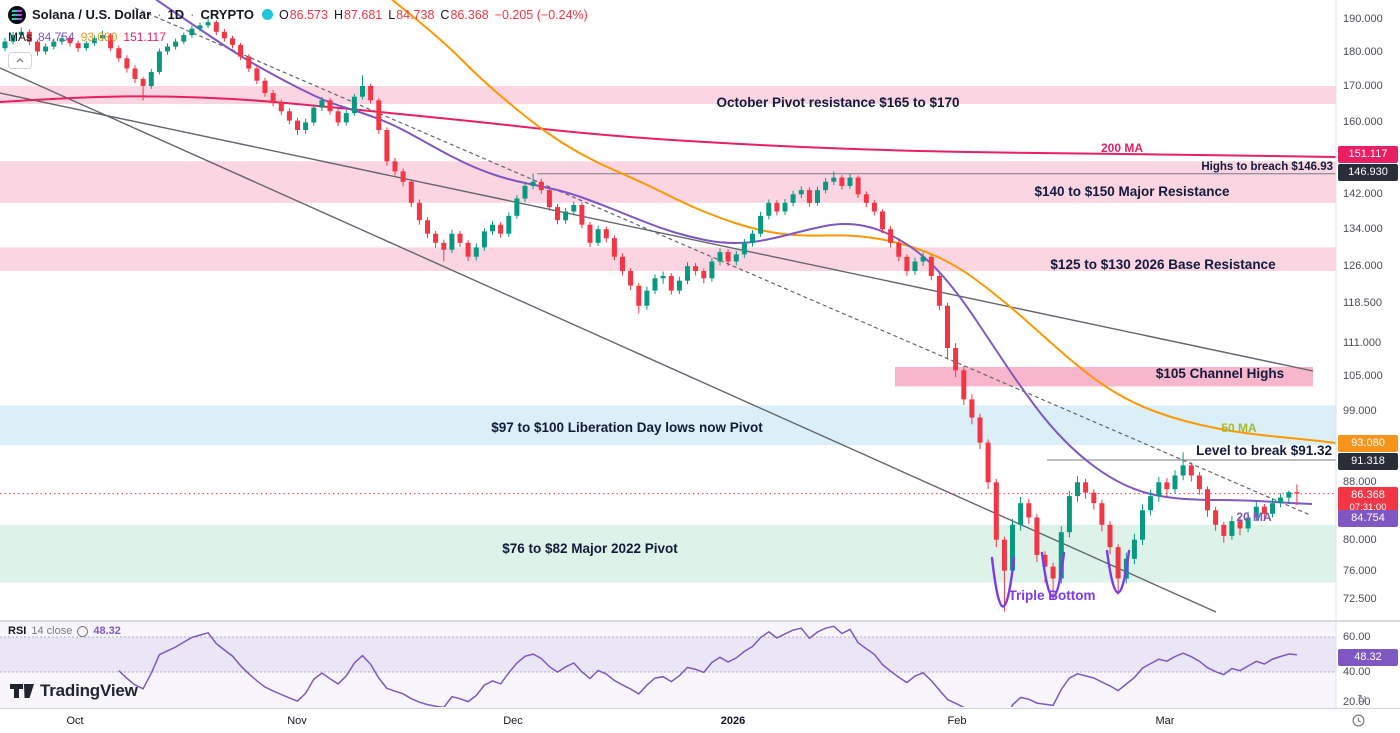  Describe the element at coordinates (17, 14) in the screenshot. I see `solana-logo-icon` at that location.